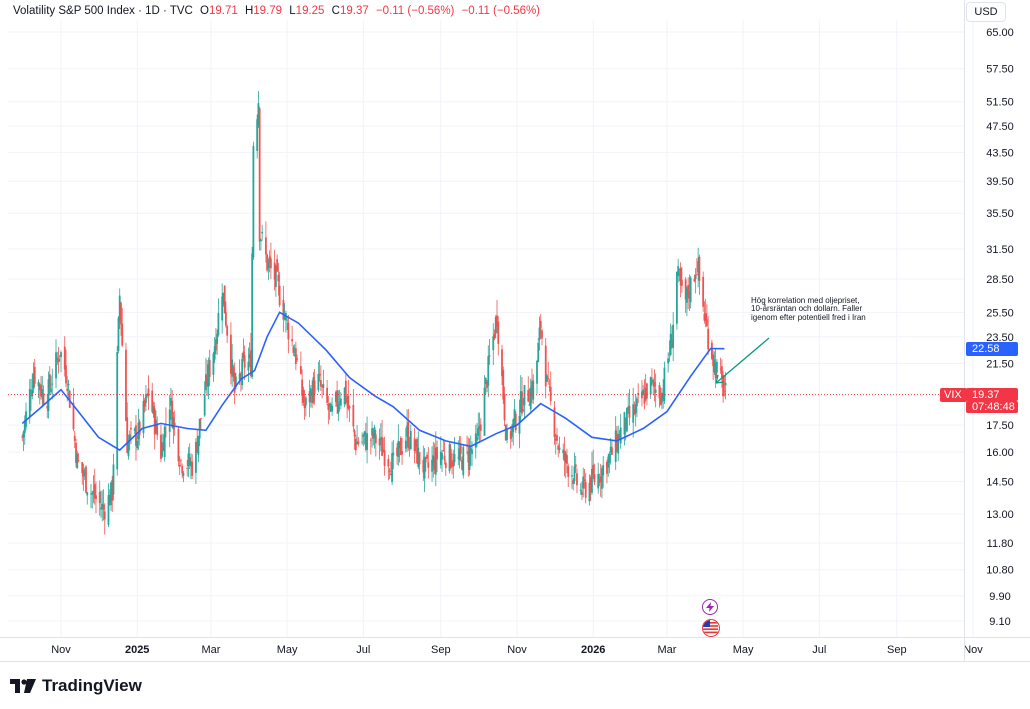 The height and width of the screenshot is (709, 1030). I want to click on close-label: C, so click(335, 11).